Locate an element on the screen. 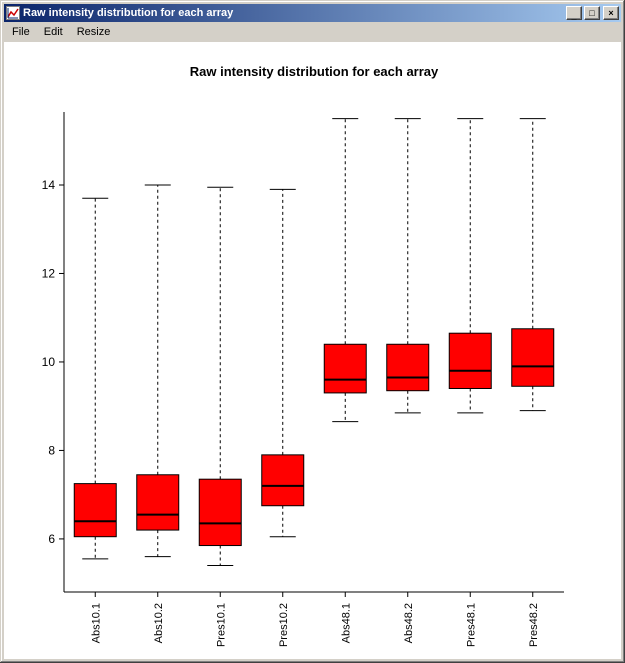 This screenshot has width=625, height=663. x-tick-label: Abs48.1 is located at coordinates (346, 623).